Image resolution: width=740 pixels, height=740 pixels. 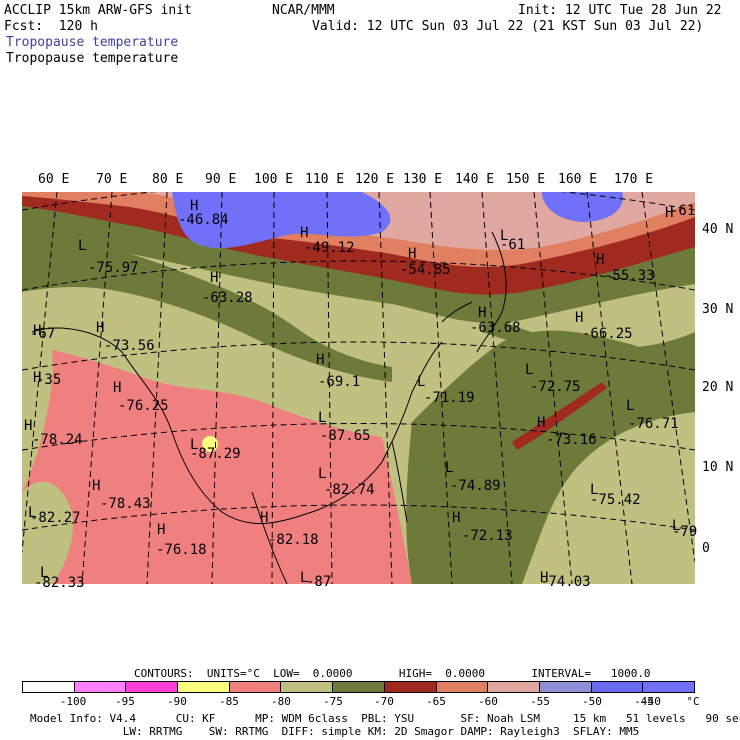 I want to click on lat-label-20n: 20 N, so click(x=718, y=387).